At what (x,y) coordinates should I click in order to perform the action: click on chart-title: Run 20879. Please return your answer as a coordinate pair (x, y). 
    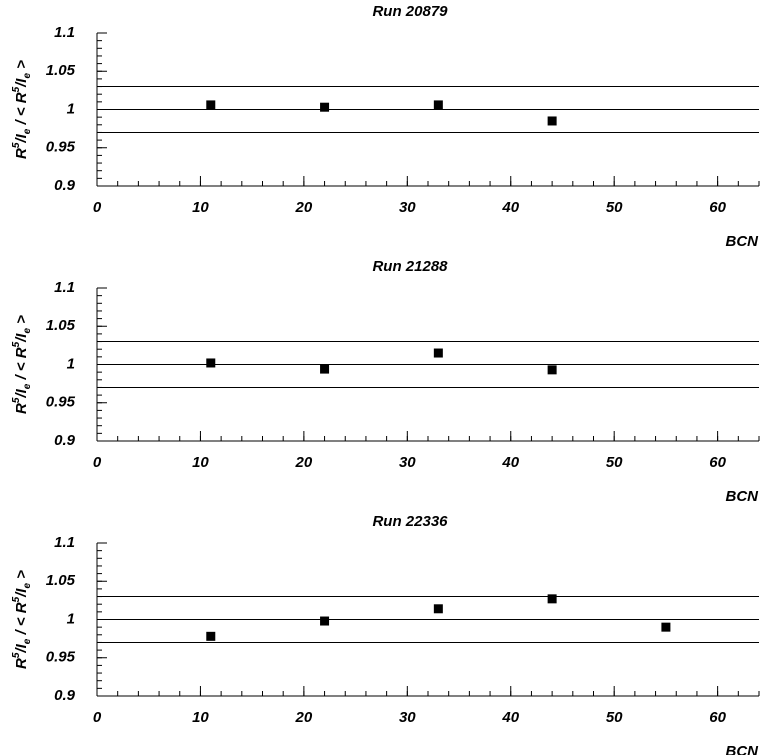
    Looking at the image, I should click on (410, 11).